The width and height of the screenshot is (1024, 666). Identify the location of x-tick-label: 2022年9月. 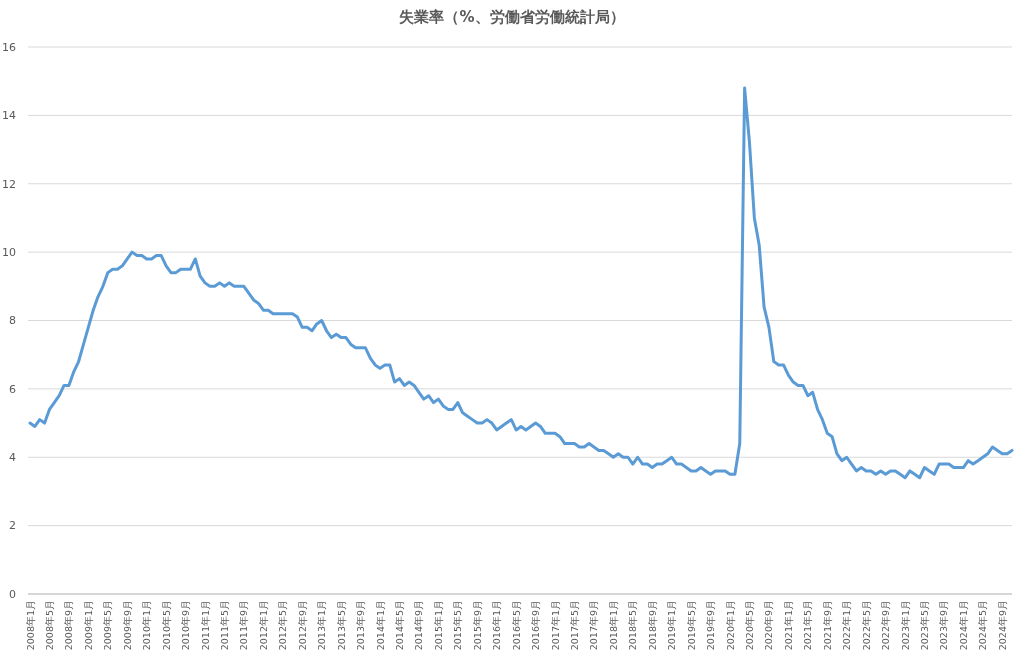
(886, 625).